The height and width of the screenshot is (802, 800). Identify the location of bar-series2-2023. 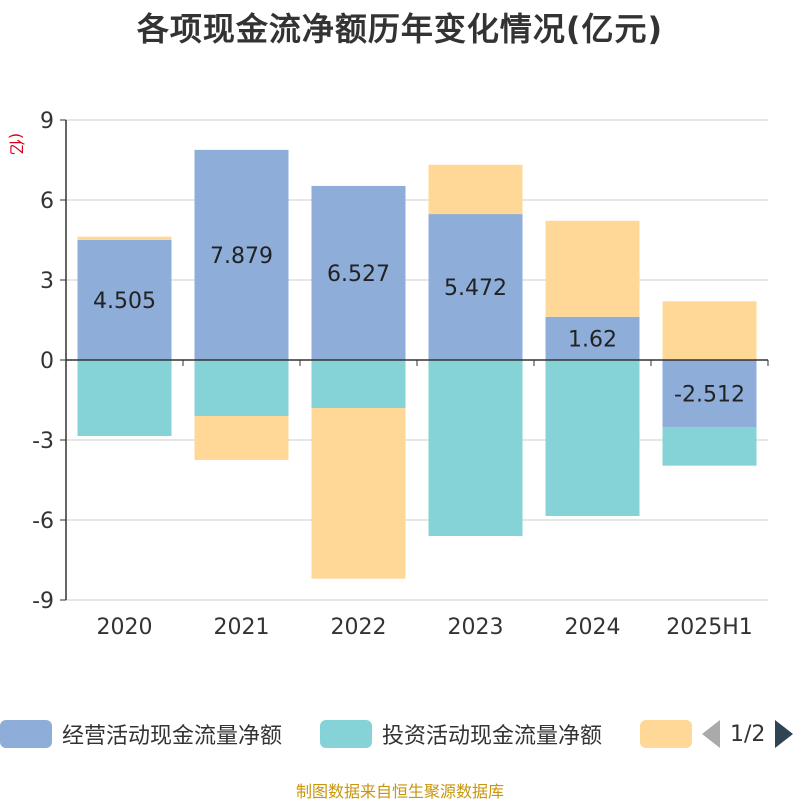
(475, 189).